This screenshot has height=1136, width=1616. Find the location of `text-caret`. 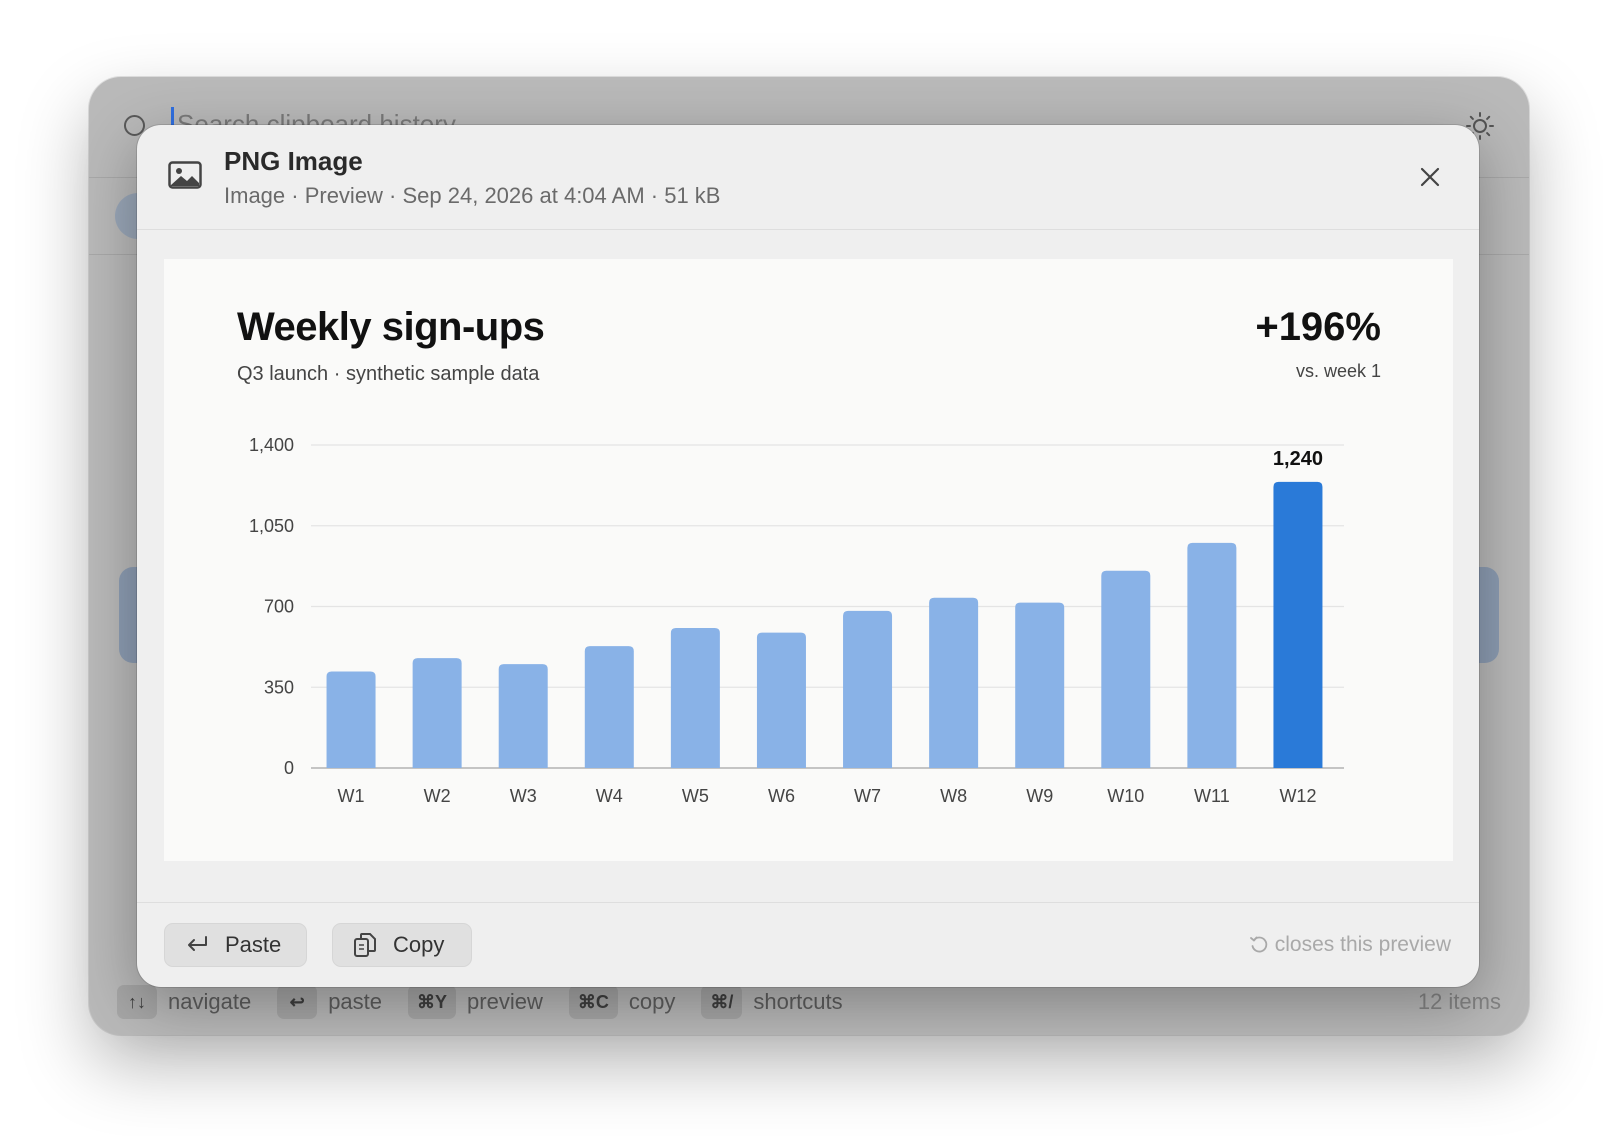

text-caret is located at coordinates (172, 122).